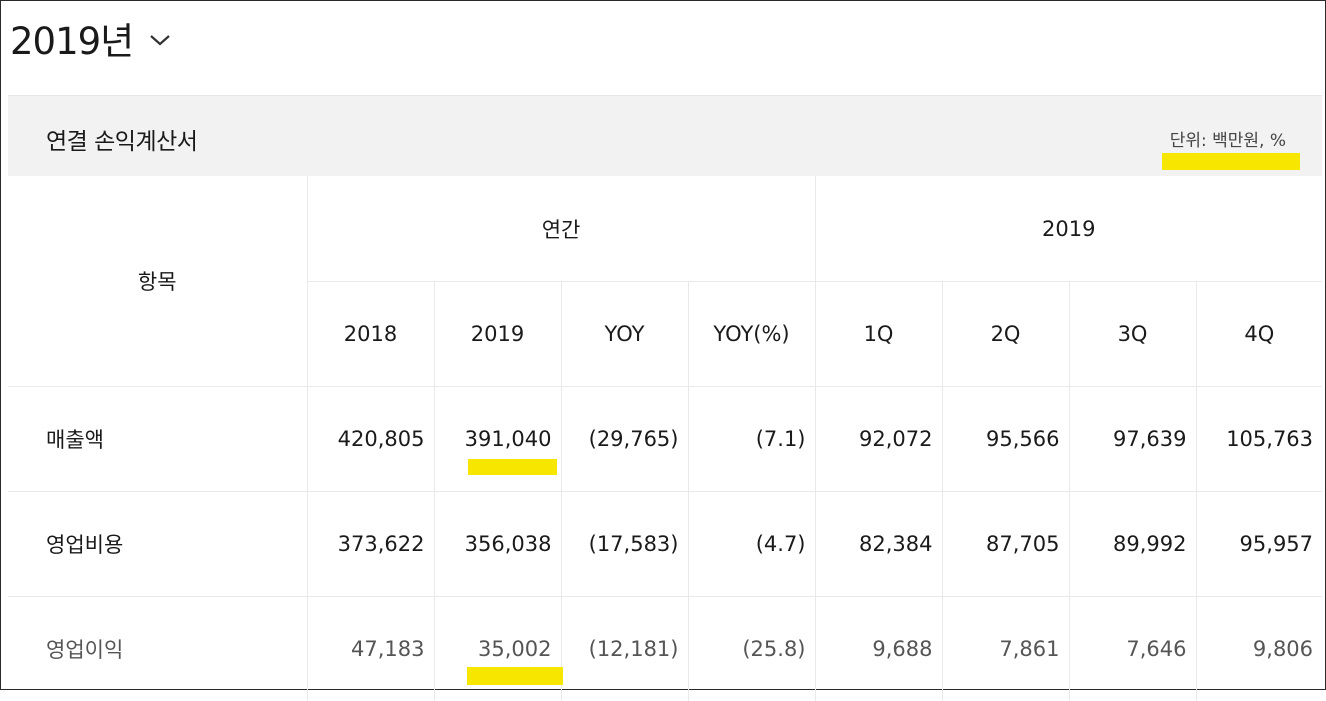 Image resolution: width=1326 pixels, height=701 pixels. What do you see at coordinates (1005, 544) in the screenshot?
I see `table-cell: 87,705` at bounding box center [1005, 544].